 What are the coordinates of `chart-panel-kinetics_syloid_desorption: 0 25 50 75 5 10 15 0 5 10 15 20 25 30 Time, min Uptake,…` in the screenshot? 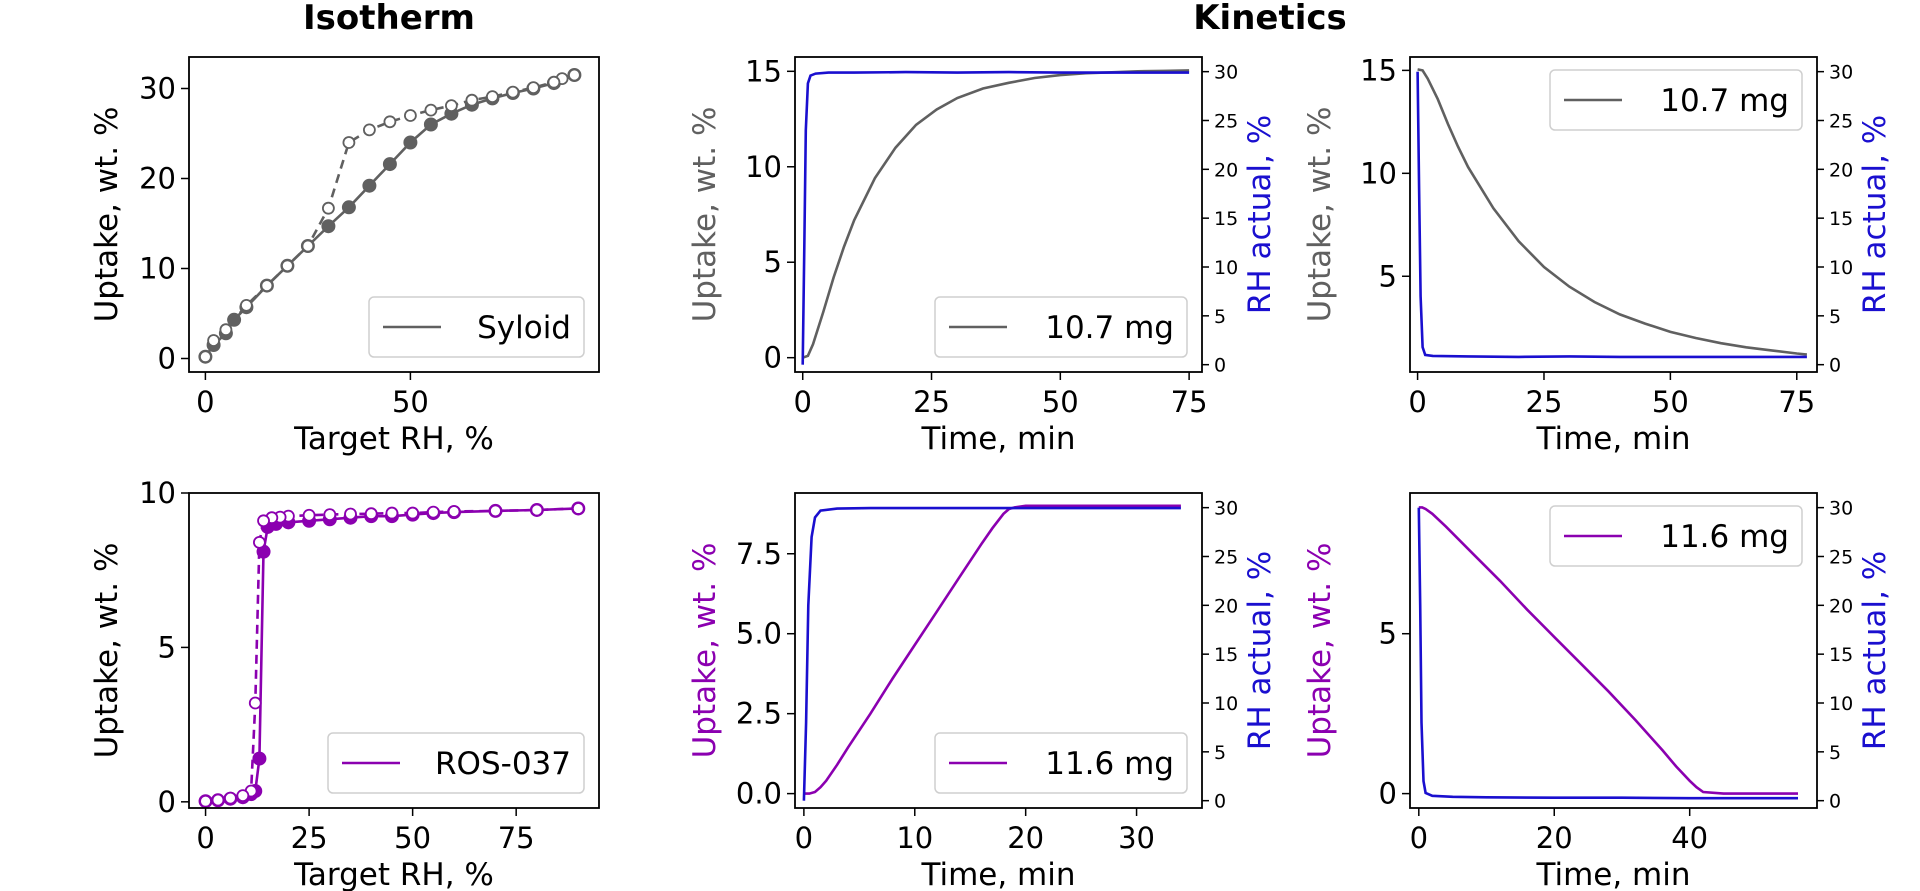 It's located at (1597, 255).